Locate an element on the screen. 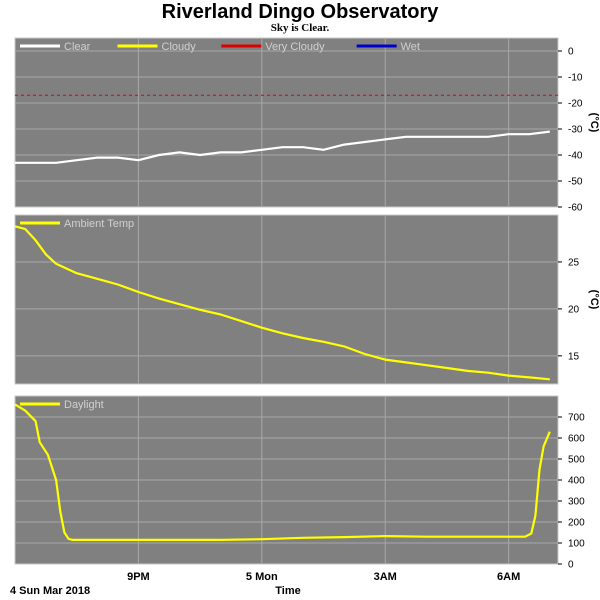 Image resolution: width=600 pixels, height=600 pixels. x-tick-label: 6AM is located at coordinates (508, 577).